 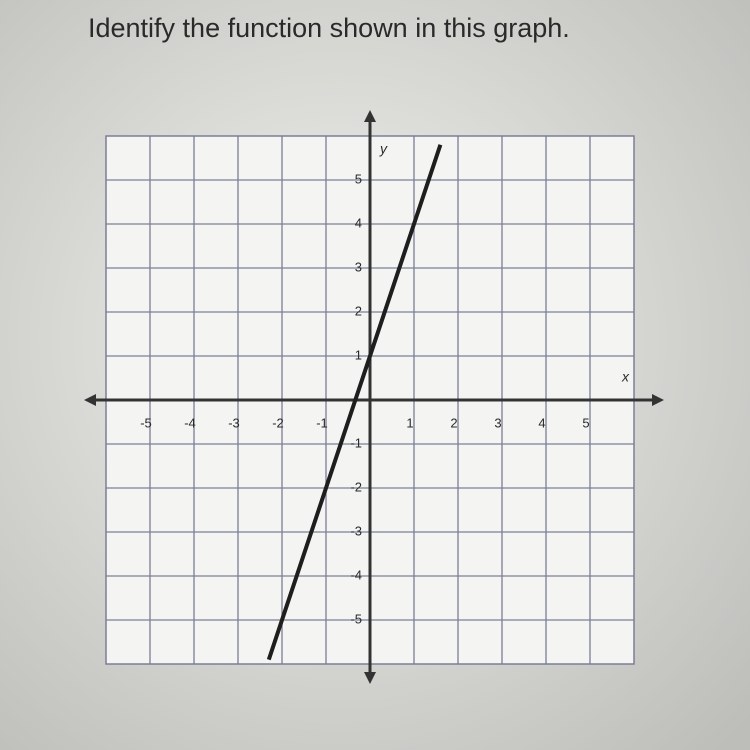 What do you see at coordinates (541, 422) in the screenshot?
I see `x-tick-label: 4` at bounding box center [541, 422].